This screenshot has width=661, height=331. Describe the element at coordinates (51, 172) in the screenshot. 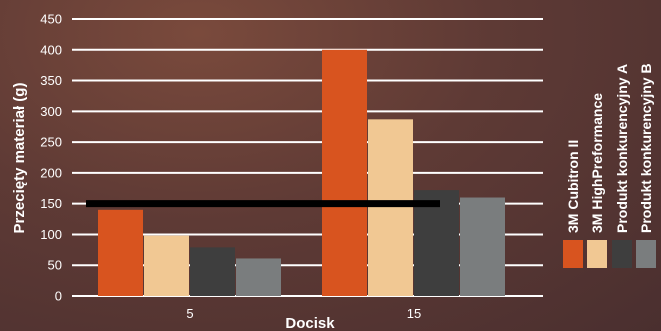

I see `y-tick-label: 200` at that location.